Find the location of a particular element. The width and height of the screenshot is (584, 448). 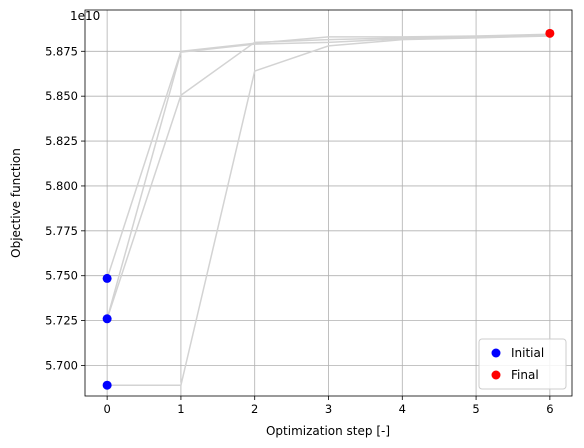

x-tick-label: 1 is located at coordinates (180, 409).